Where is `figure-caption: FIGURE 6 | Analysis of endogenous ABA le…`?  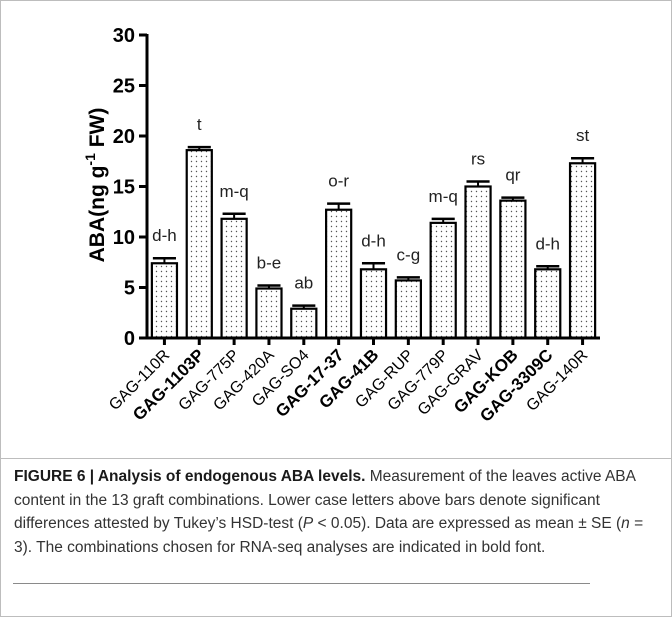 figure-caption: FIGURE 6 | Analysis of endogenous ABA le… is located at coordinates (339, 512).